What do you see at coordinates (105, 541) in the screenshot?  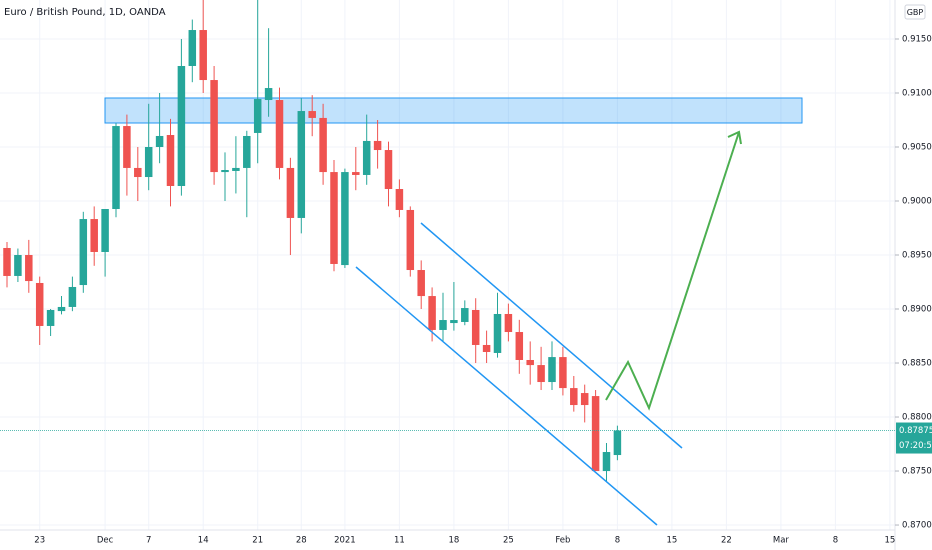 I see `x-tick-label: Dec` at bounding box center [105, 541].